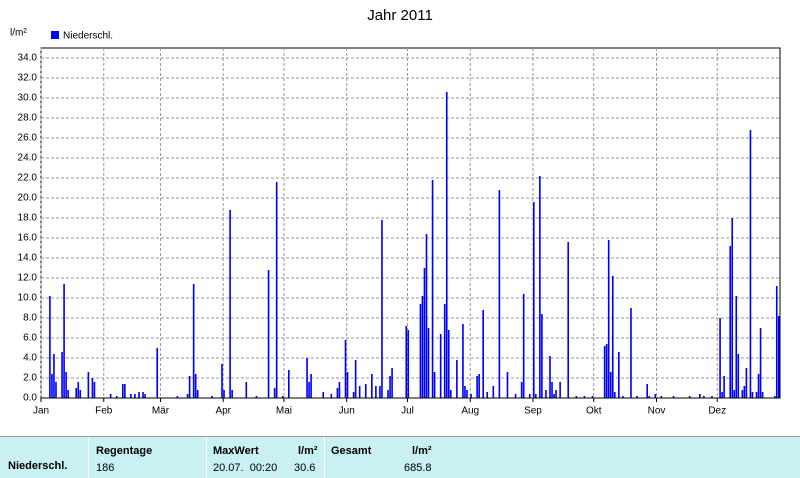 Image resolution: width=800 pixels, height=478 pixels. What do you see at coordinates (400, 15) in the screenshot?
I see `chart-title: Jahr 2011` at bounding box center [400, 15].